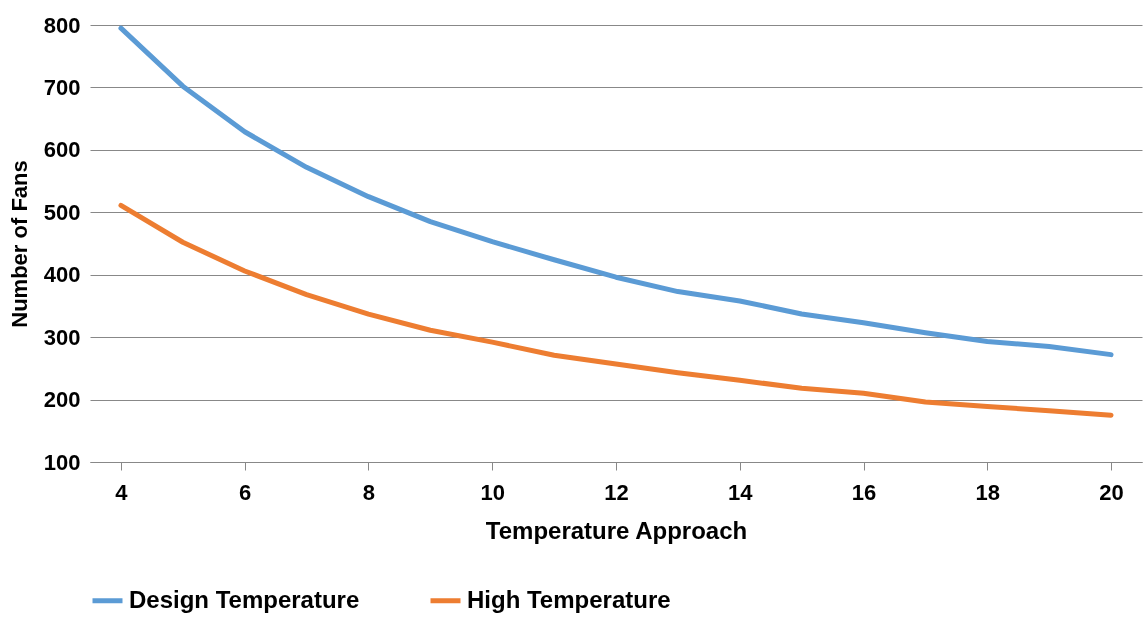  What do you see at coordinates (988, 492) in the screenshot?
I see `x-tick-label: 18` at bounding box center [988, 492].